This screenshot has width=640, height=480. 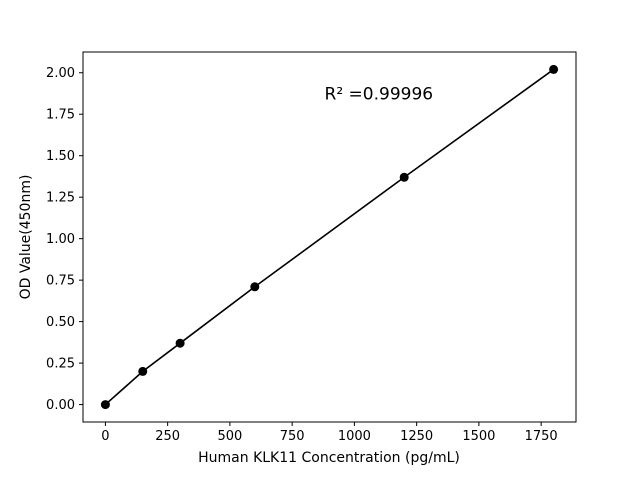 What do you see at coordinates (229, 436) in the screenshot?
I see `x-tick-label: 500` at bounding box center [229, 436].